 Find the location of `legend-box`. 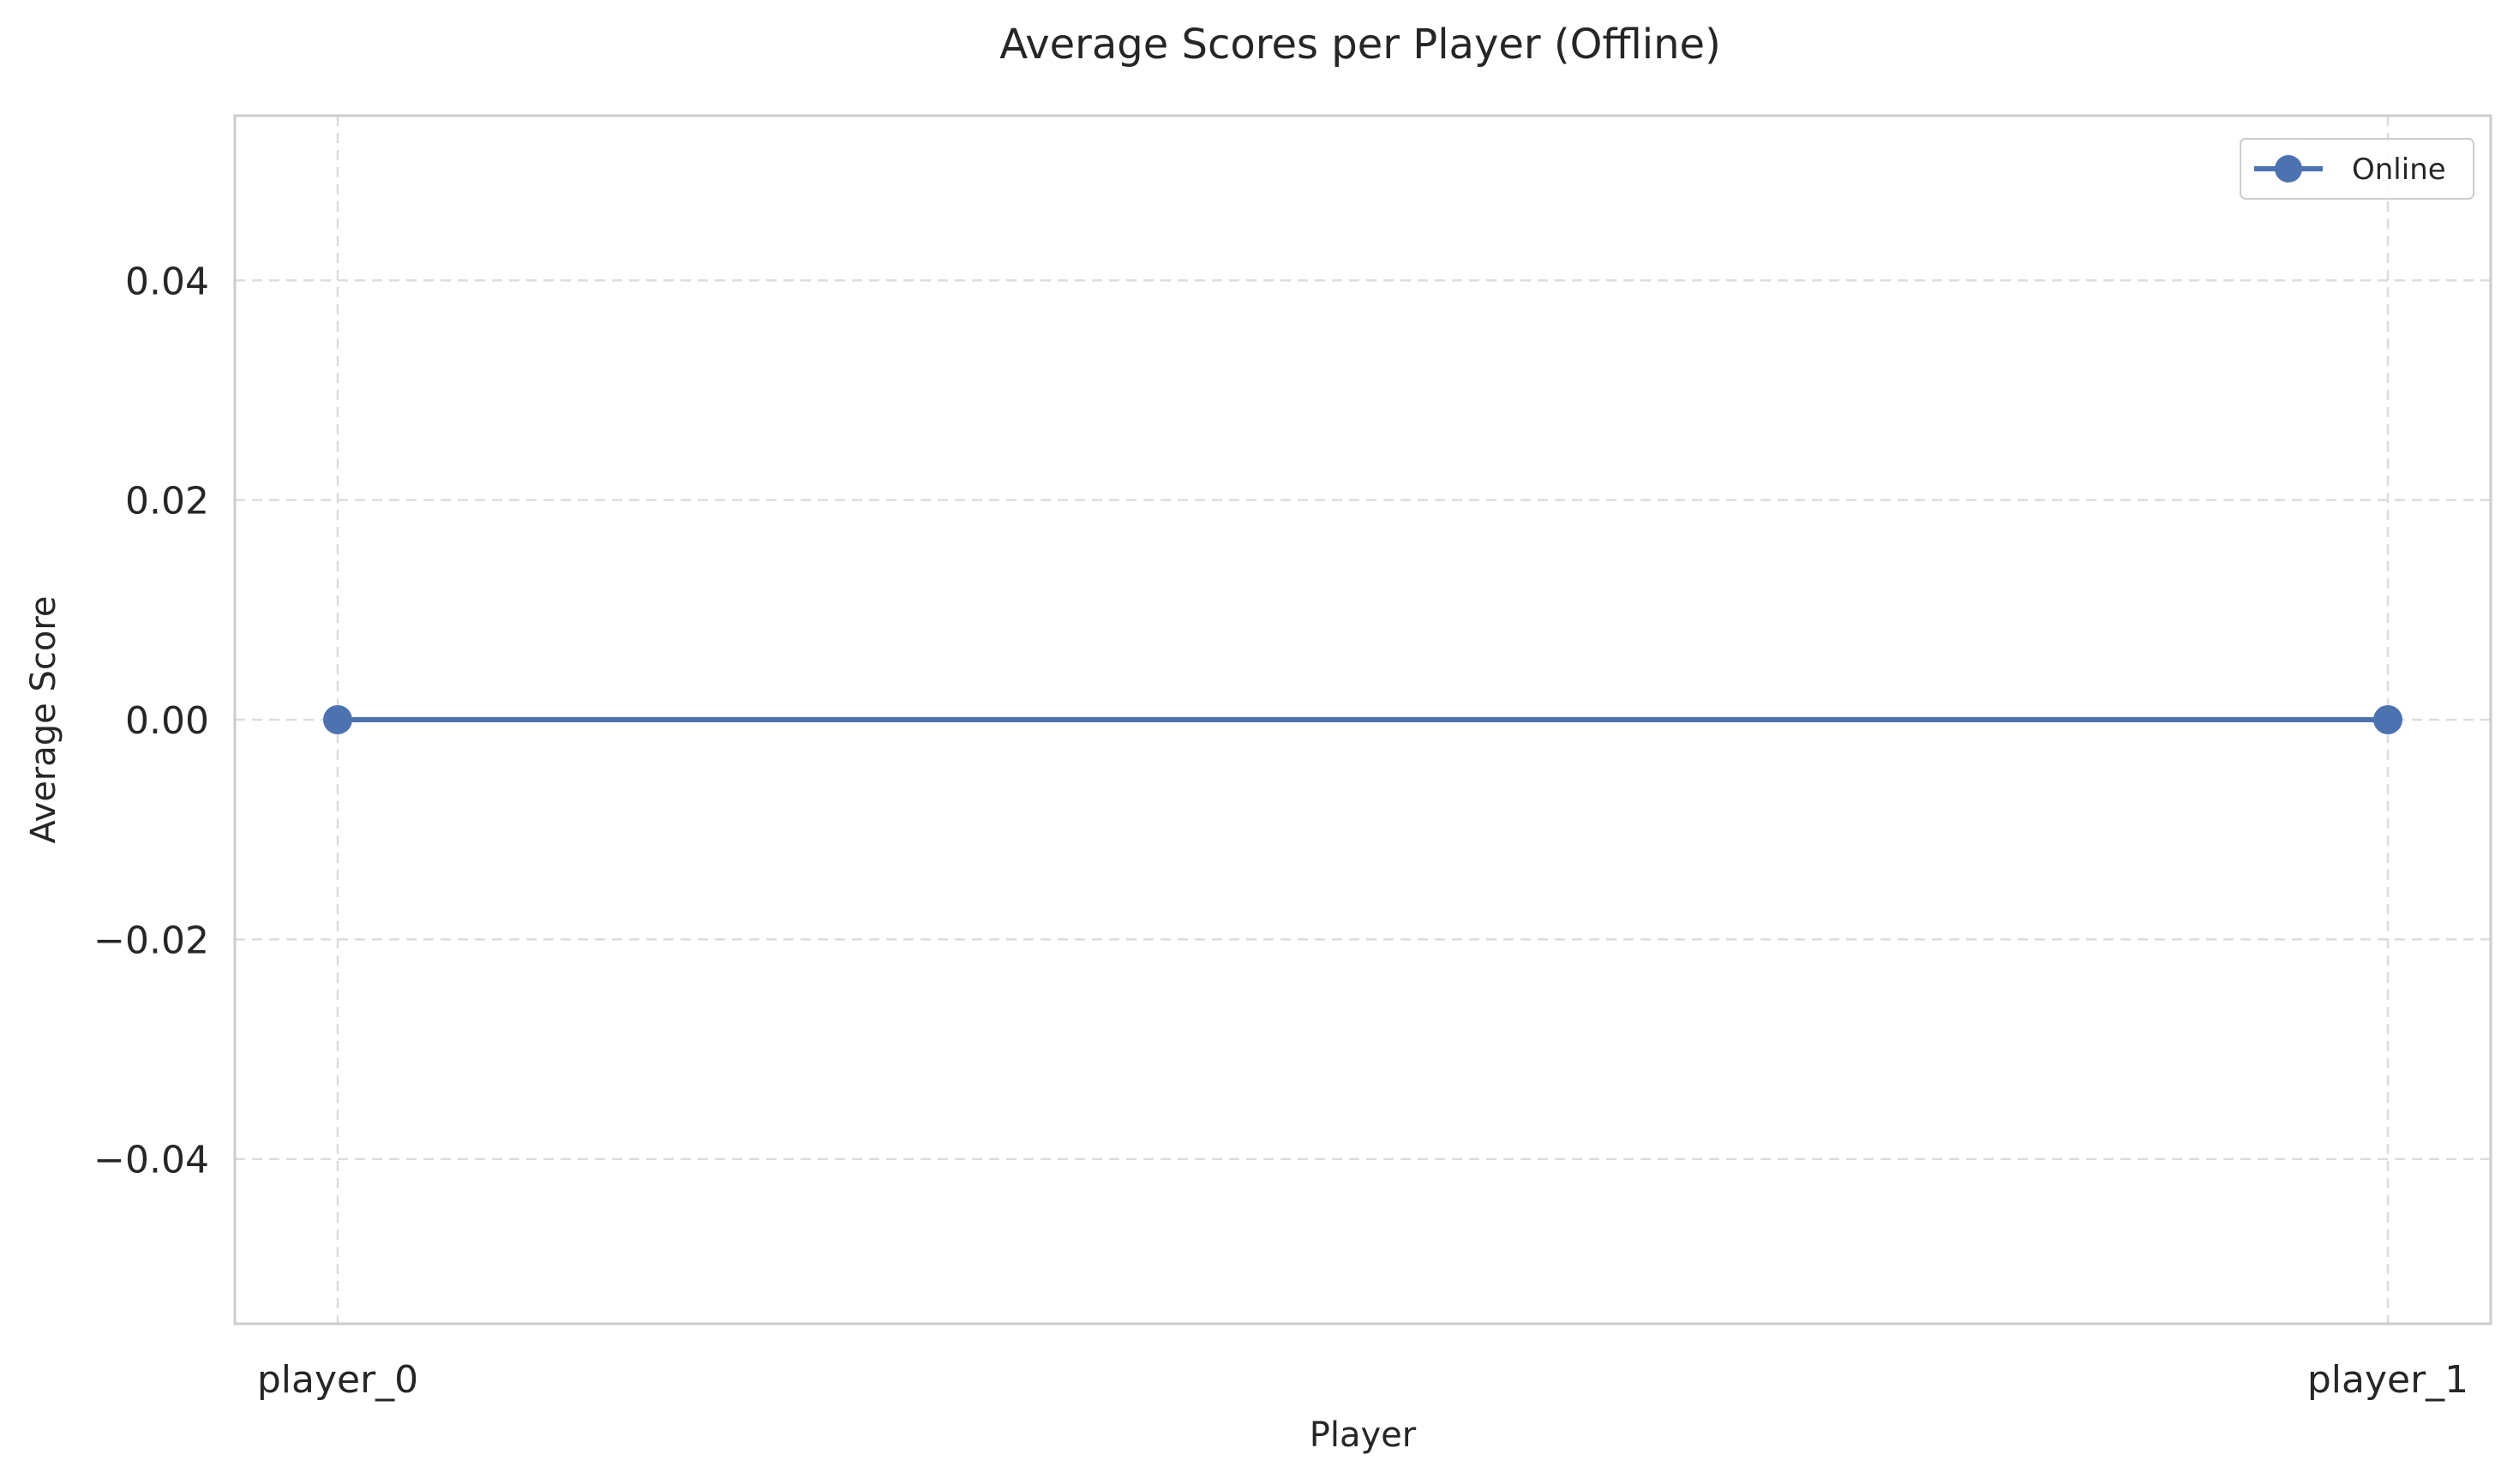

legend-box is located at coordinates (2357, 169).